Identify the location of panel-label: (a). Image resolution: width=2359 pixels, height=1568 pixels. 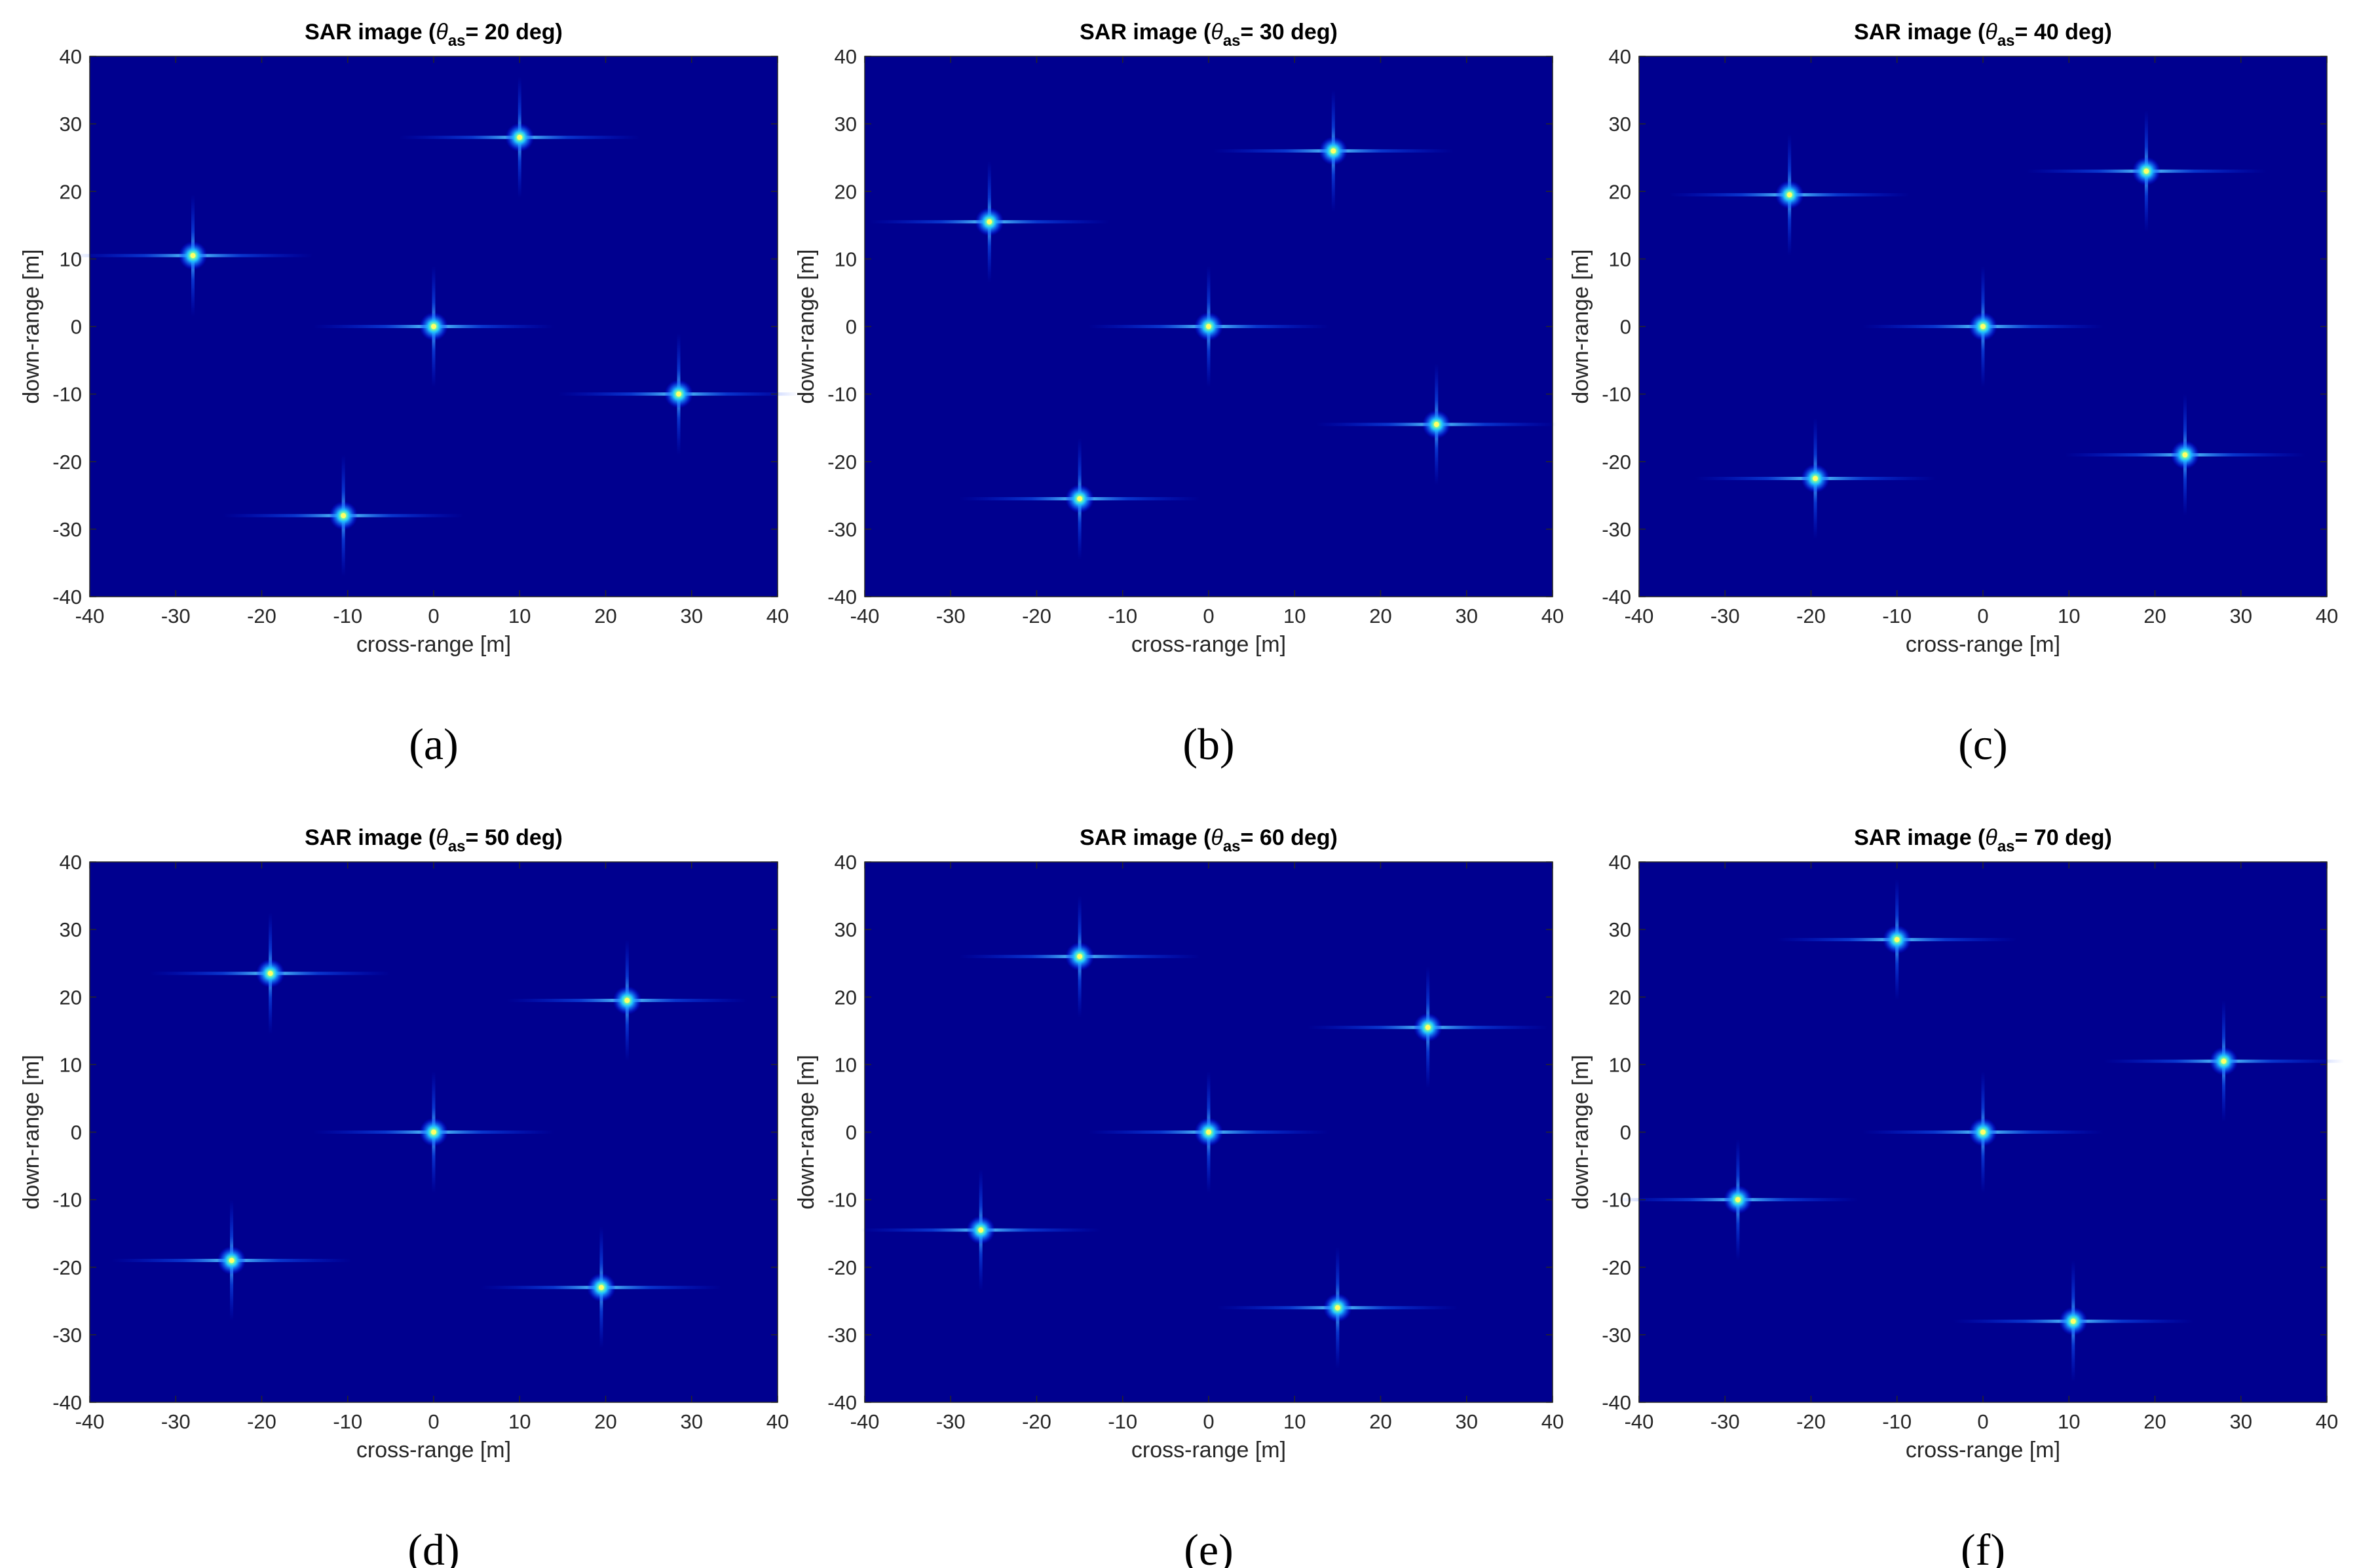
(433, 744).